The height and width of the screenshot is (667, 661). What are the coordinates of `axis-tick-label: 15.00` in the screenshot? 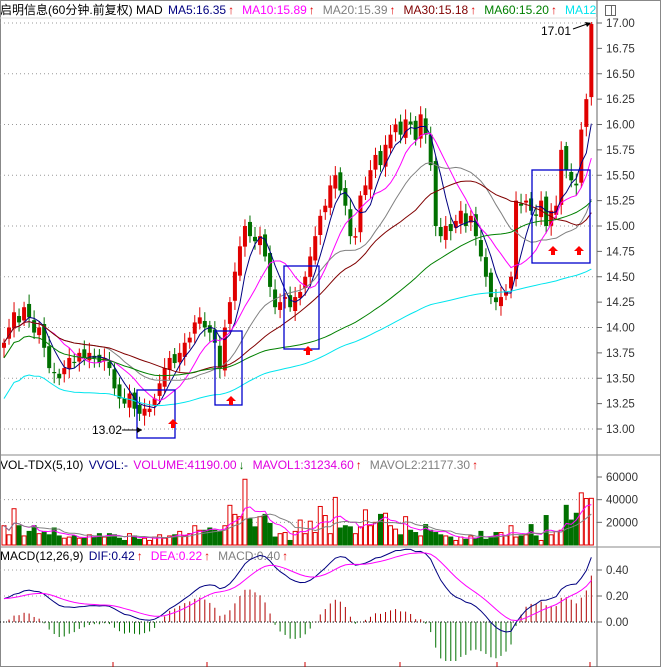 It's located at (620, 227).